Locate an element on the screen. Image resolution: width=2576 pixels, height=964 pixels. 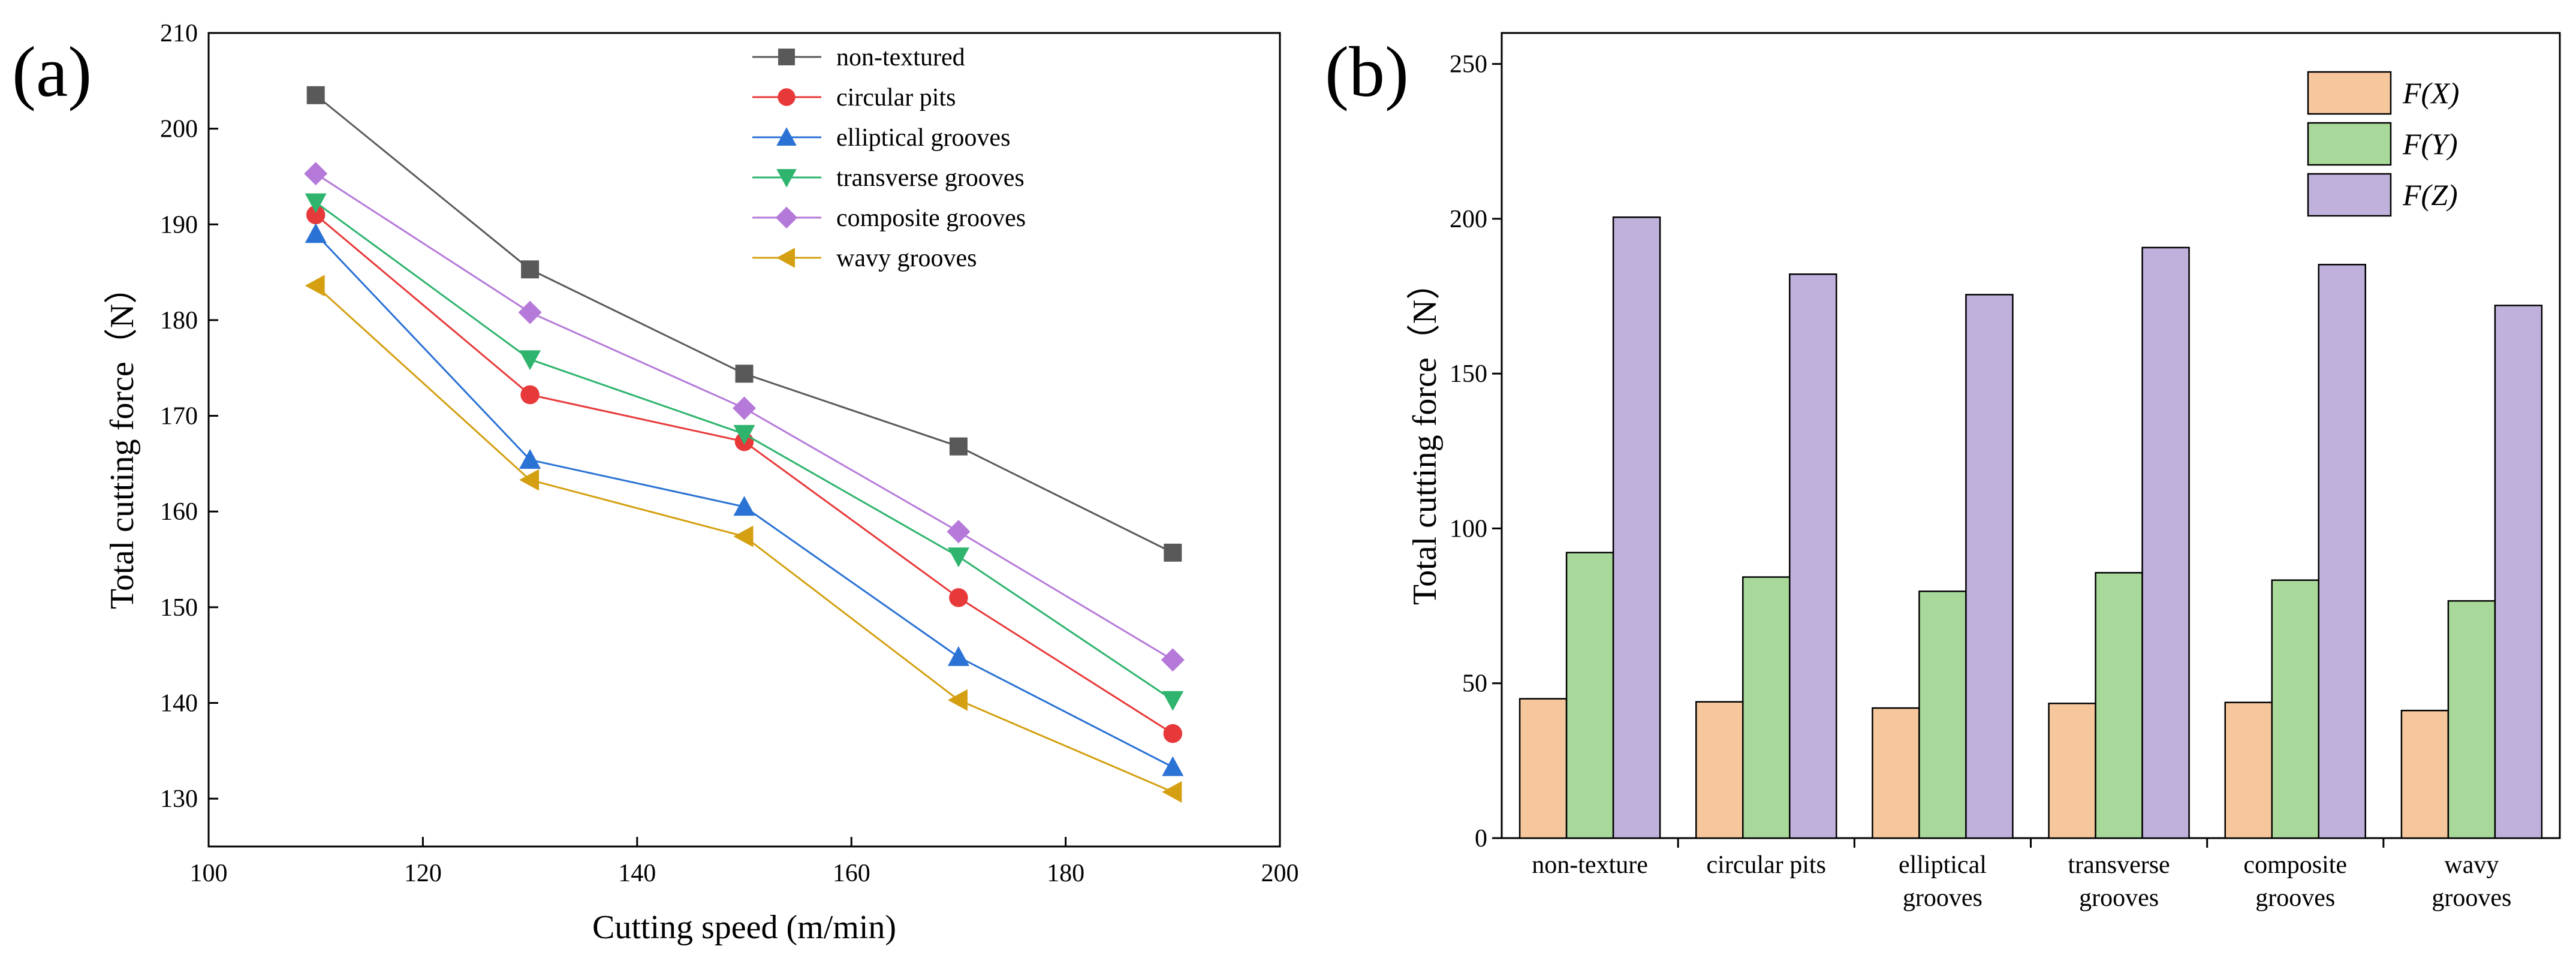
y-tick-label: 250 is located at coordinates (1468, 65).